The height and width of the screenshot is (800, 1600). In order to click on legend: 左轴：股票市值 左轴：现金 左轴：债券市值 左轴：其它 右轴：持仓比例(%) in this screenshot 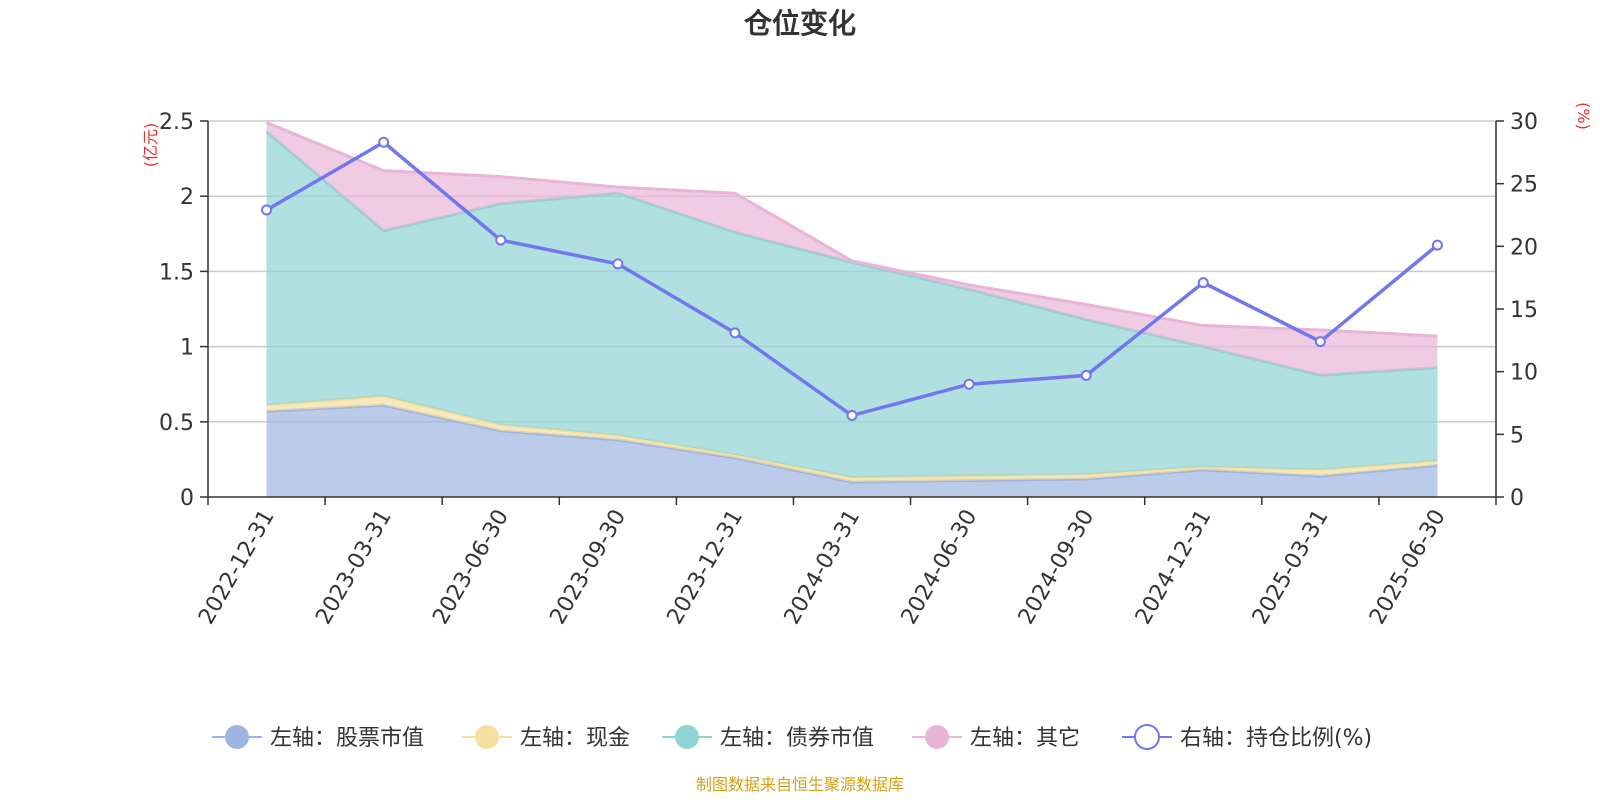, I will do `click(792, 737)`.